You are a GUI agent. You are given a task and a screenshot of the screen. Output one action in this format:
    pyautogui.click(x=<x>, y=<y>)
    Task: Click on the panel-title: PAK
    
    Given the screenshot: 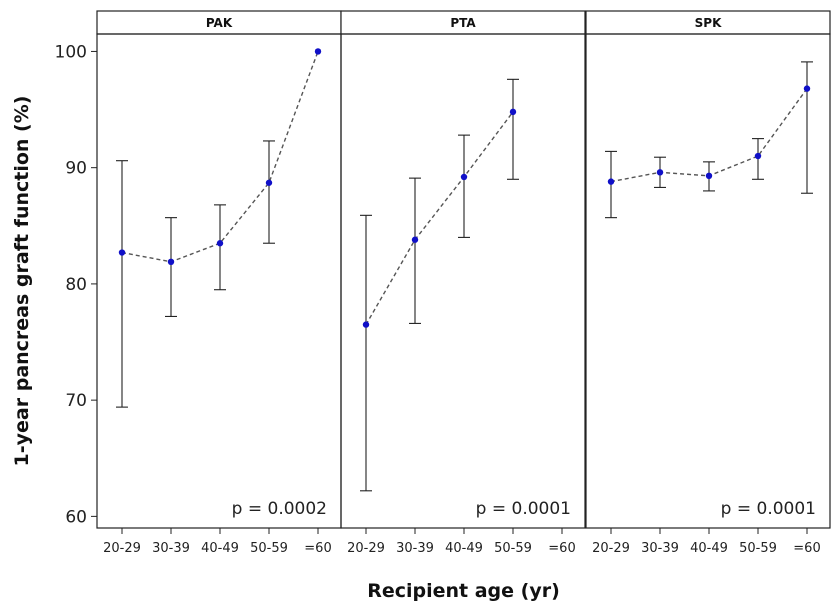 What is the action you would take?
    pyautogui.click(x=219, y=23)
    